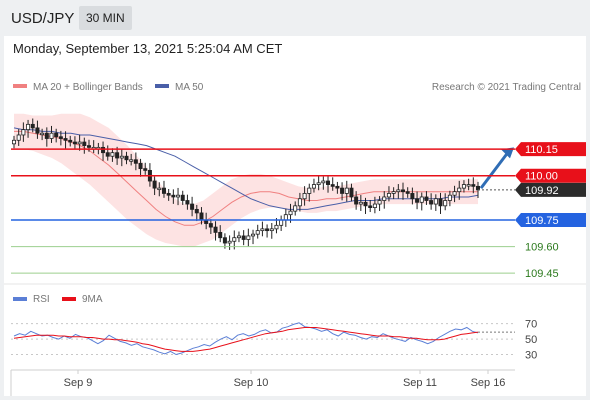 This screenshot has height=400, width=590. Describe the element at coordinates (162, 86) in the screenshot. I see `ma50-legend-swatch` at that location.